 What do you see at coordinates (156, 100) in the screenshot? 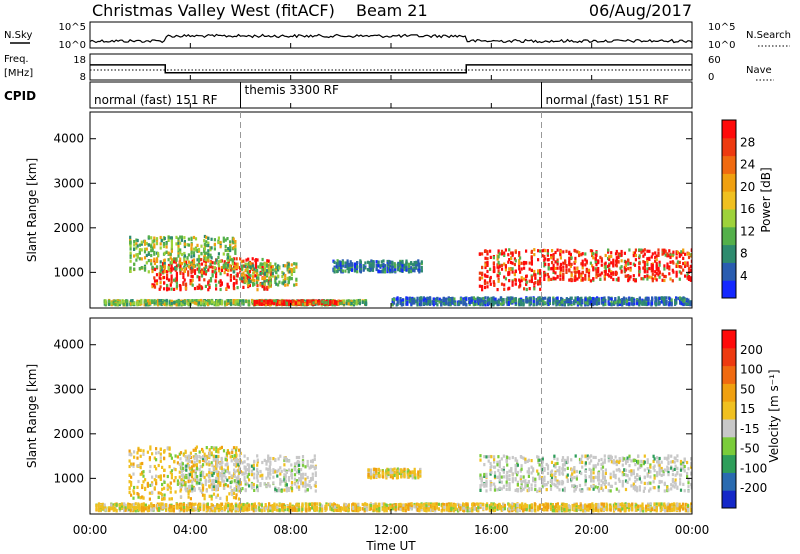
I see `cpid-segment-text: normal (fast) 151 RF` at bounding box center [156, 100].